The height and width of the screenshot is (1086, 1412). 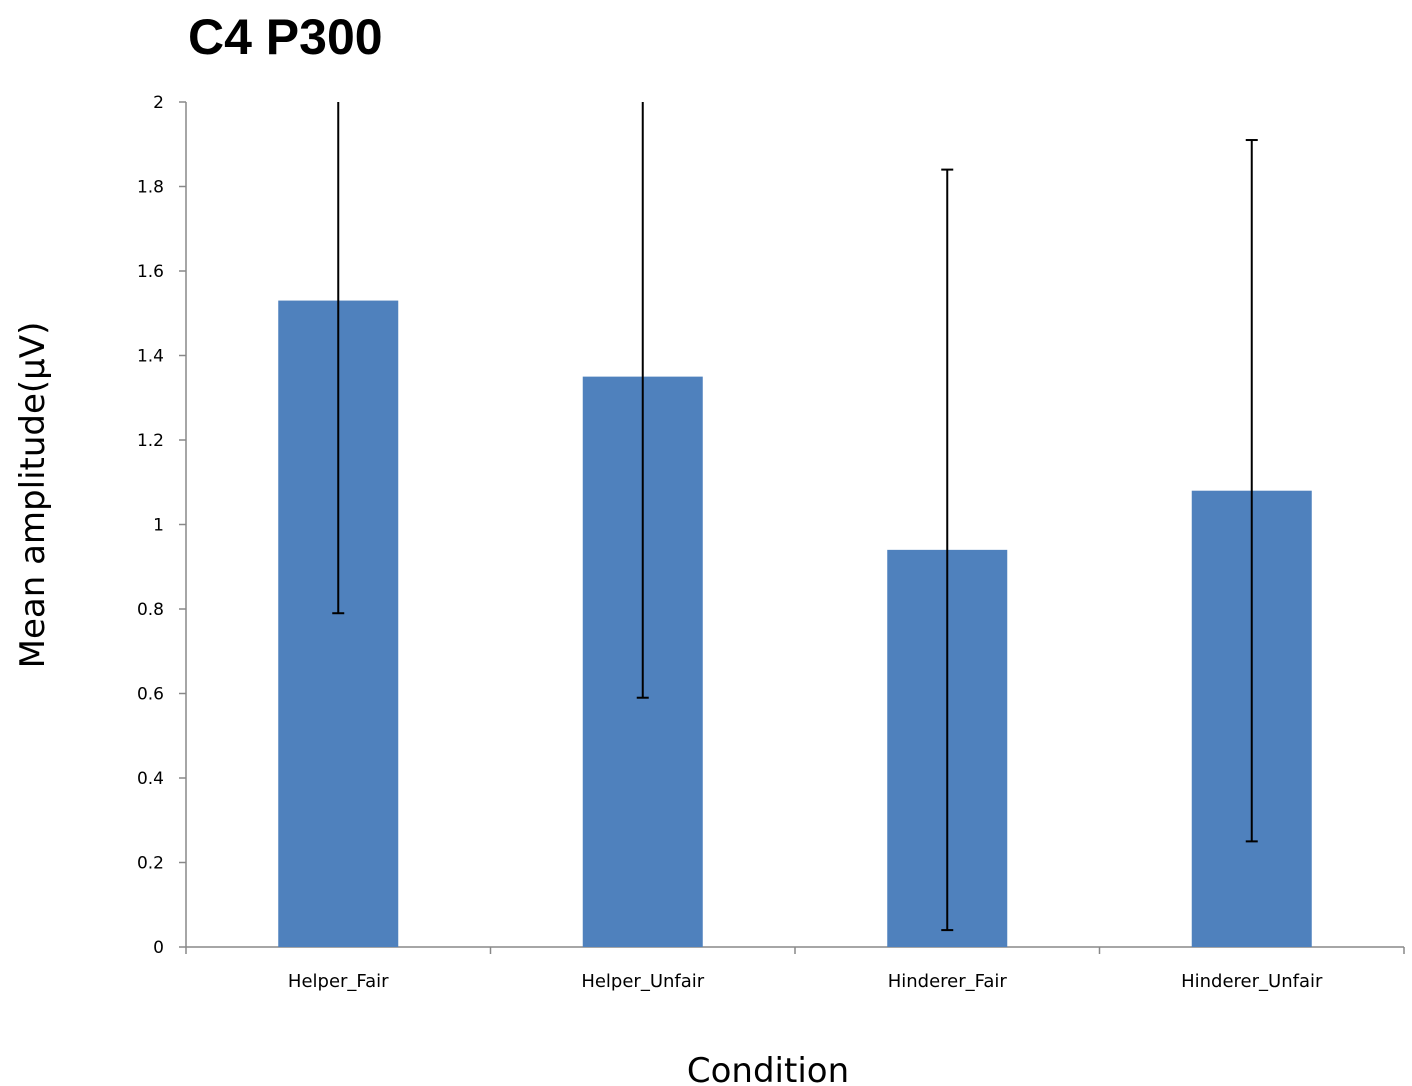 What do you see at coordinates (1252, 981) in the screenshot?
I see `x-tick-label: Hinderer_Unfair` at bounding box center [1252, 981].